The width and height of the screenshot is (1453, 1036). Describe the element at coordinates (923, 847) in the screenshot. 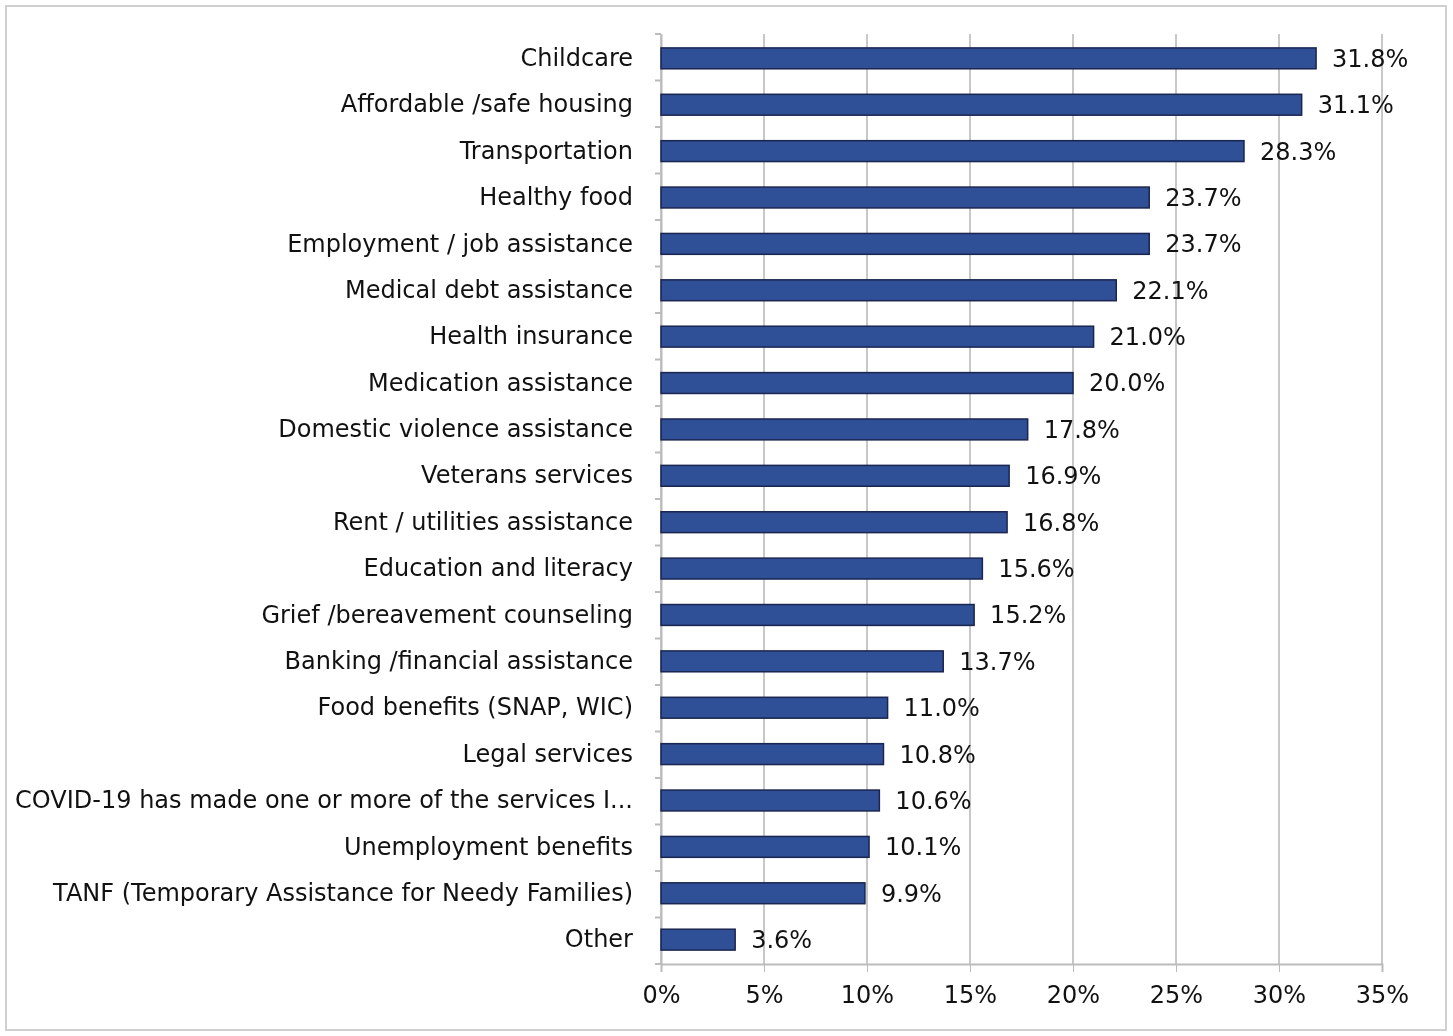

I see `data-label: 10.1%` at that location.